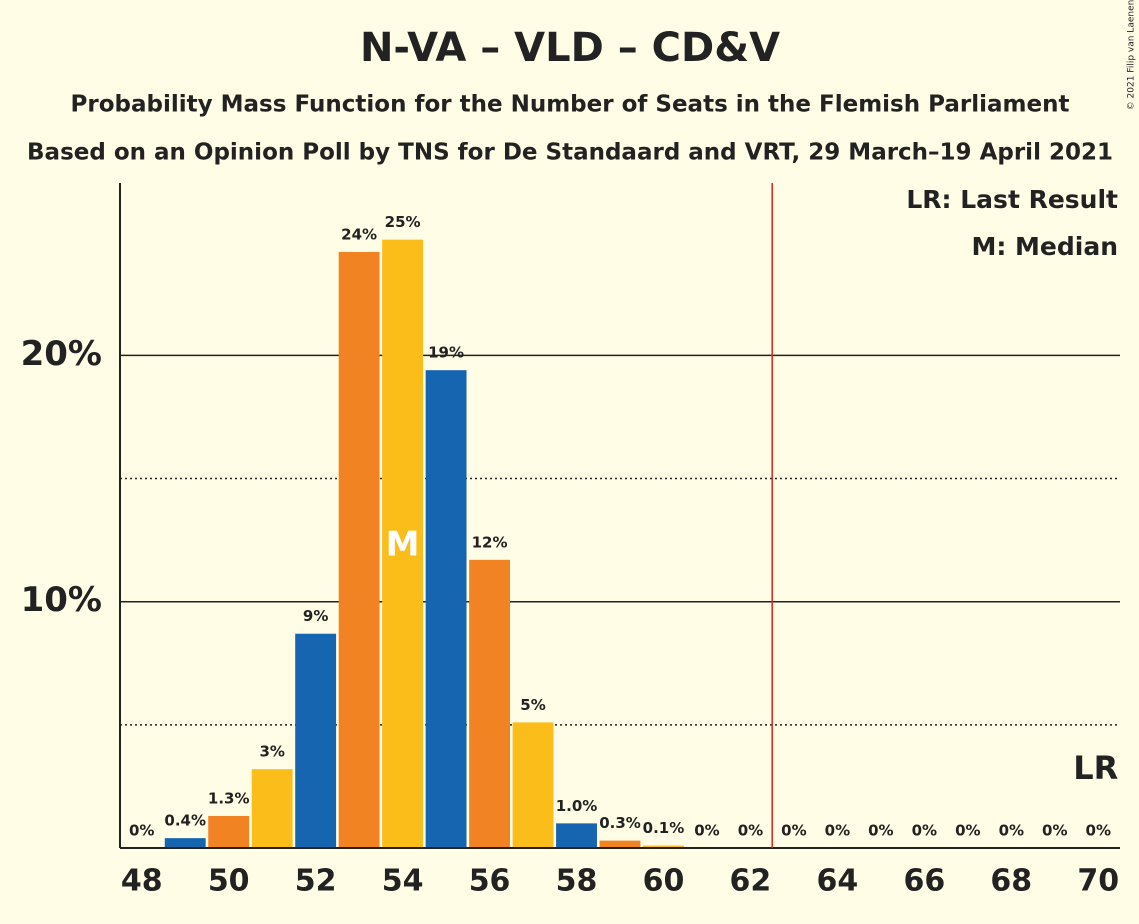 The height and width of the screenshot is (924, 1139). I want to click on data-label: 9%, so click(315, 616).